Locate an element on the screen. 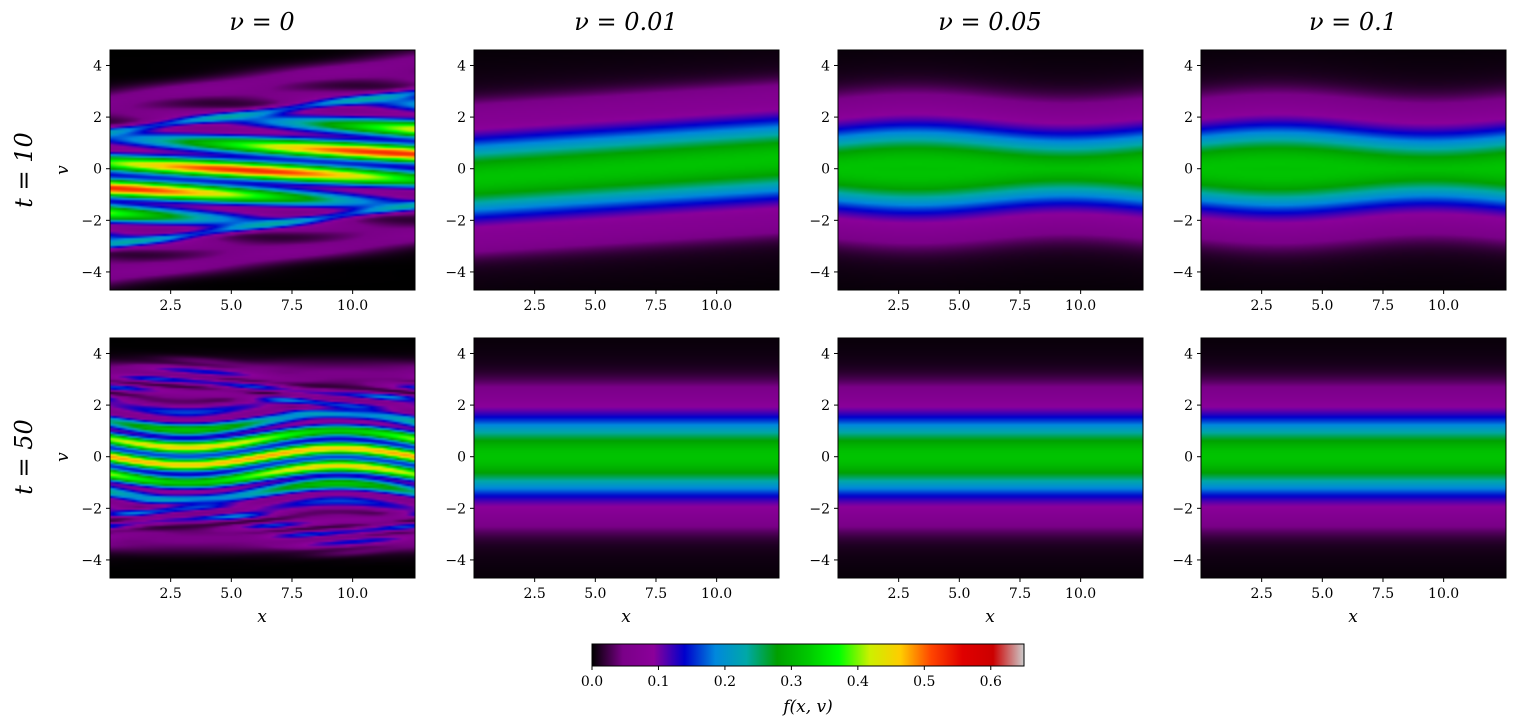 The width and height of the screenshot is (1515, 725). colorbar-label: f(x, v) is located at coordinates (807, 707).